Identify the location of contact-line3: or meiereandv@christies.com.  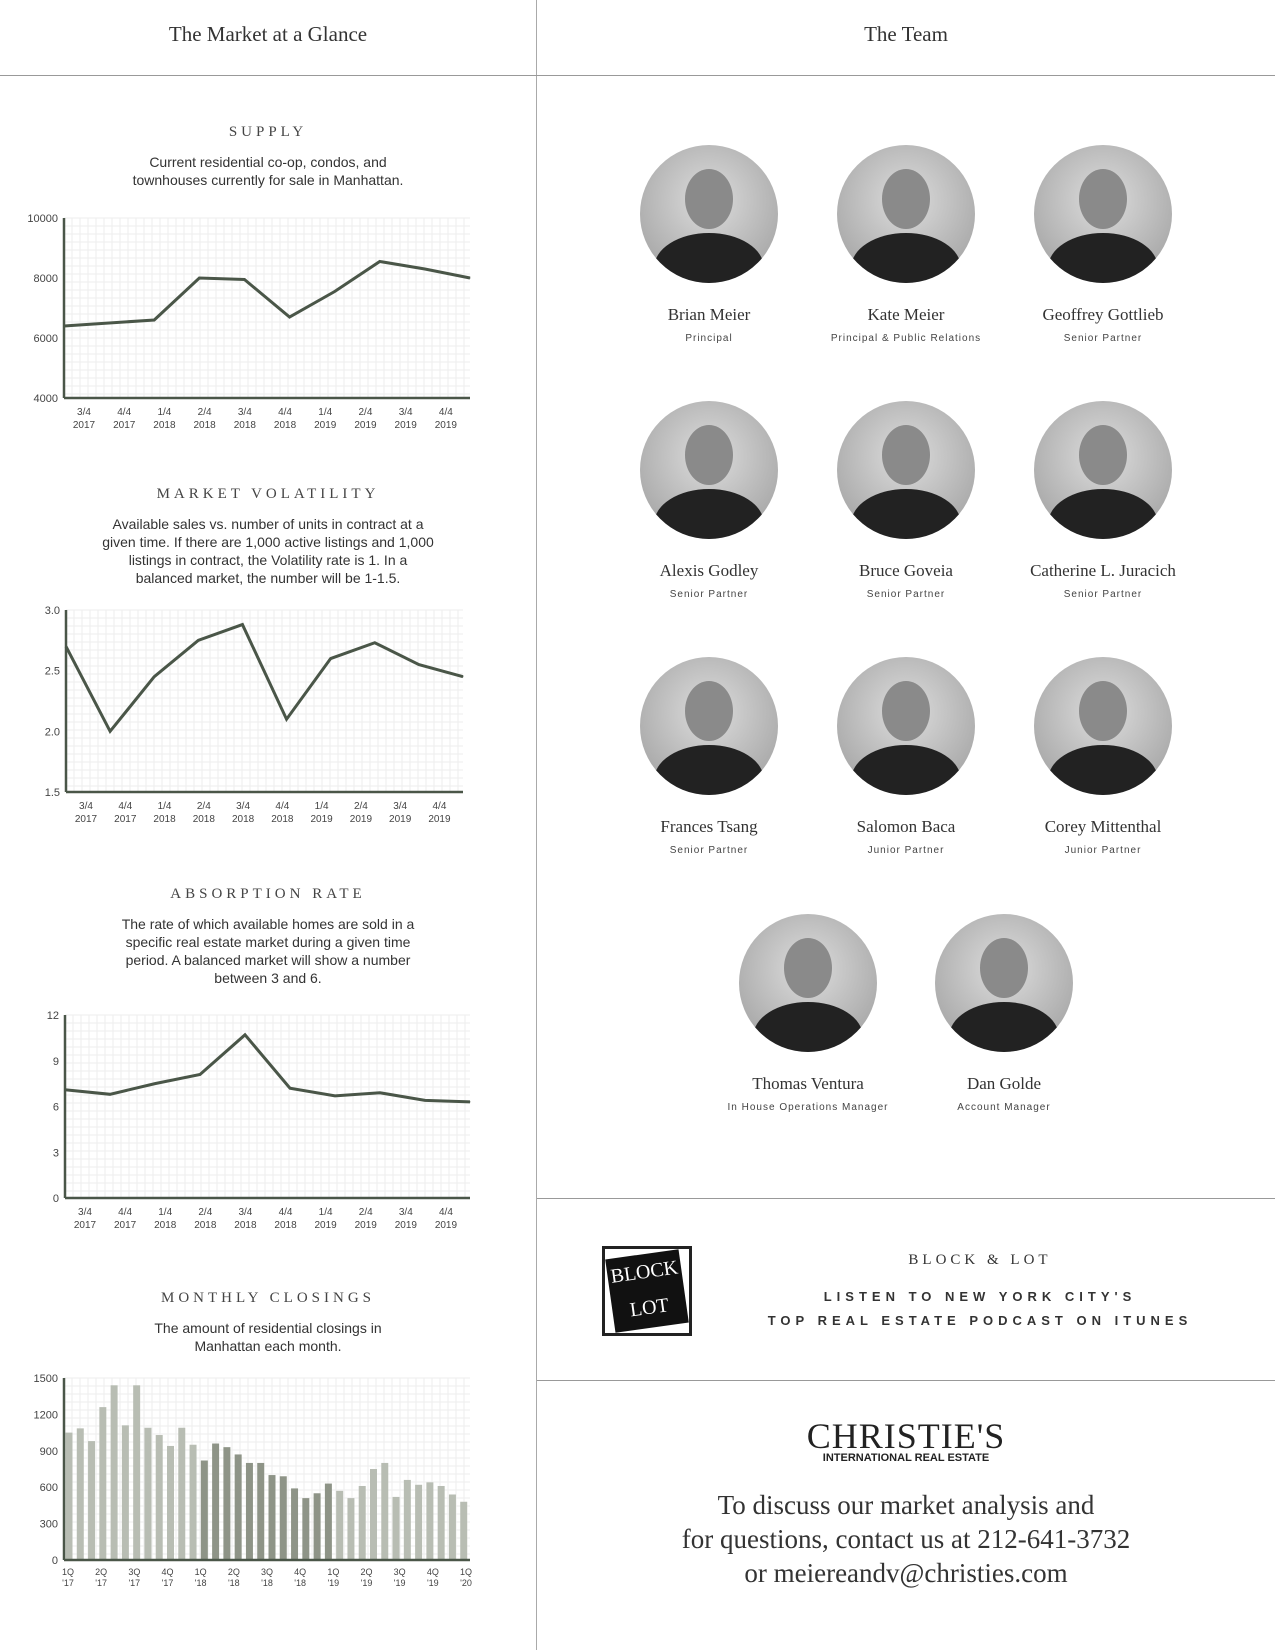
(906, 1573).